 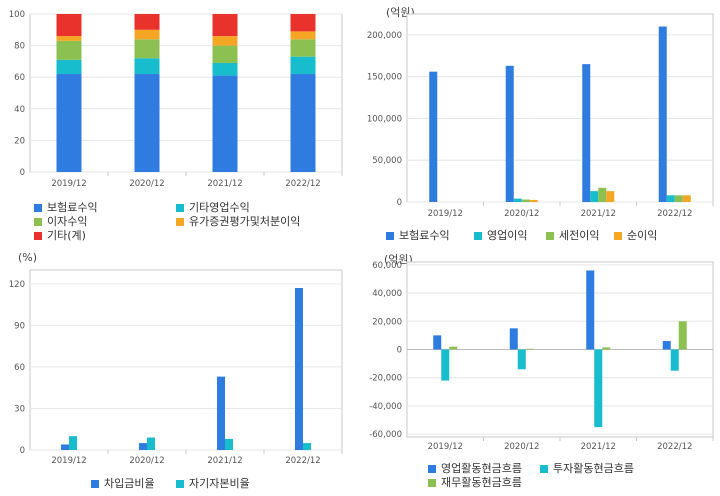 I want to click on y-tick-label: 20, so click(x=19, y=141).